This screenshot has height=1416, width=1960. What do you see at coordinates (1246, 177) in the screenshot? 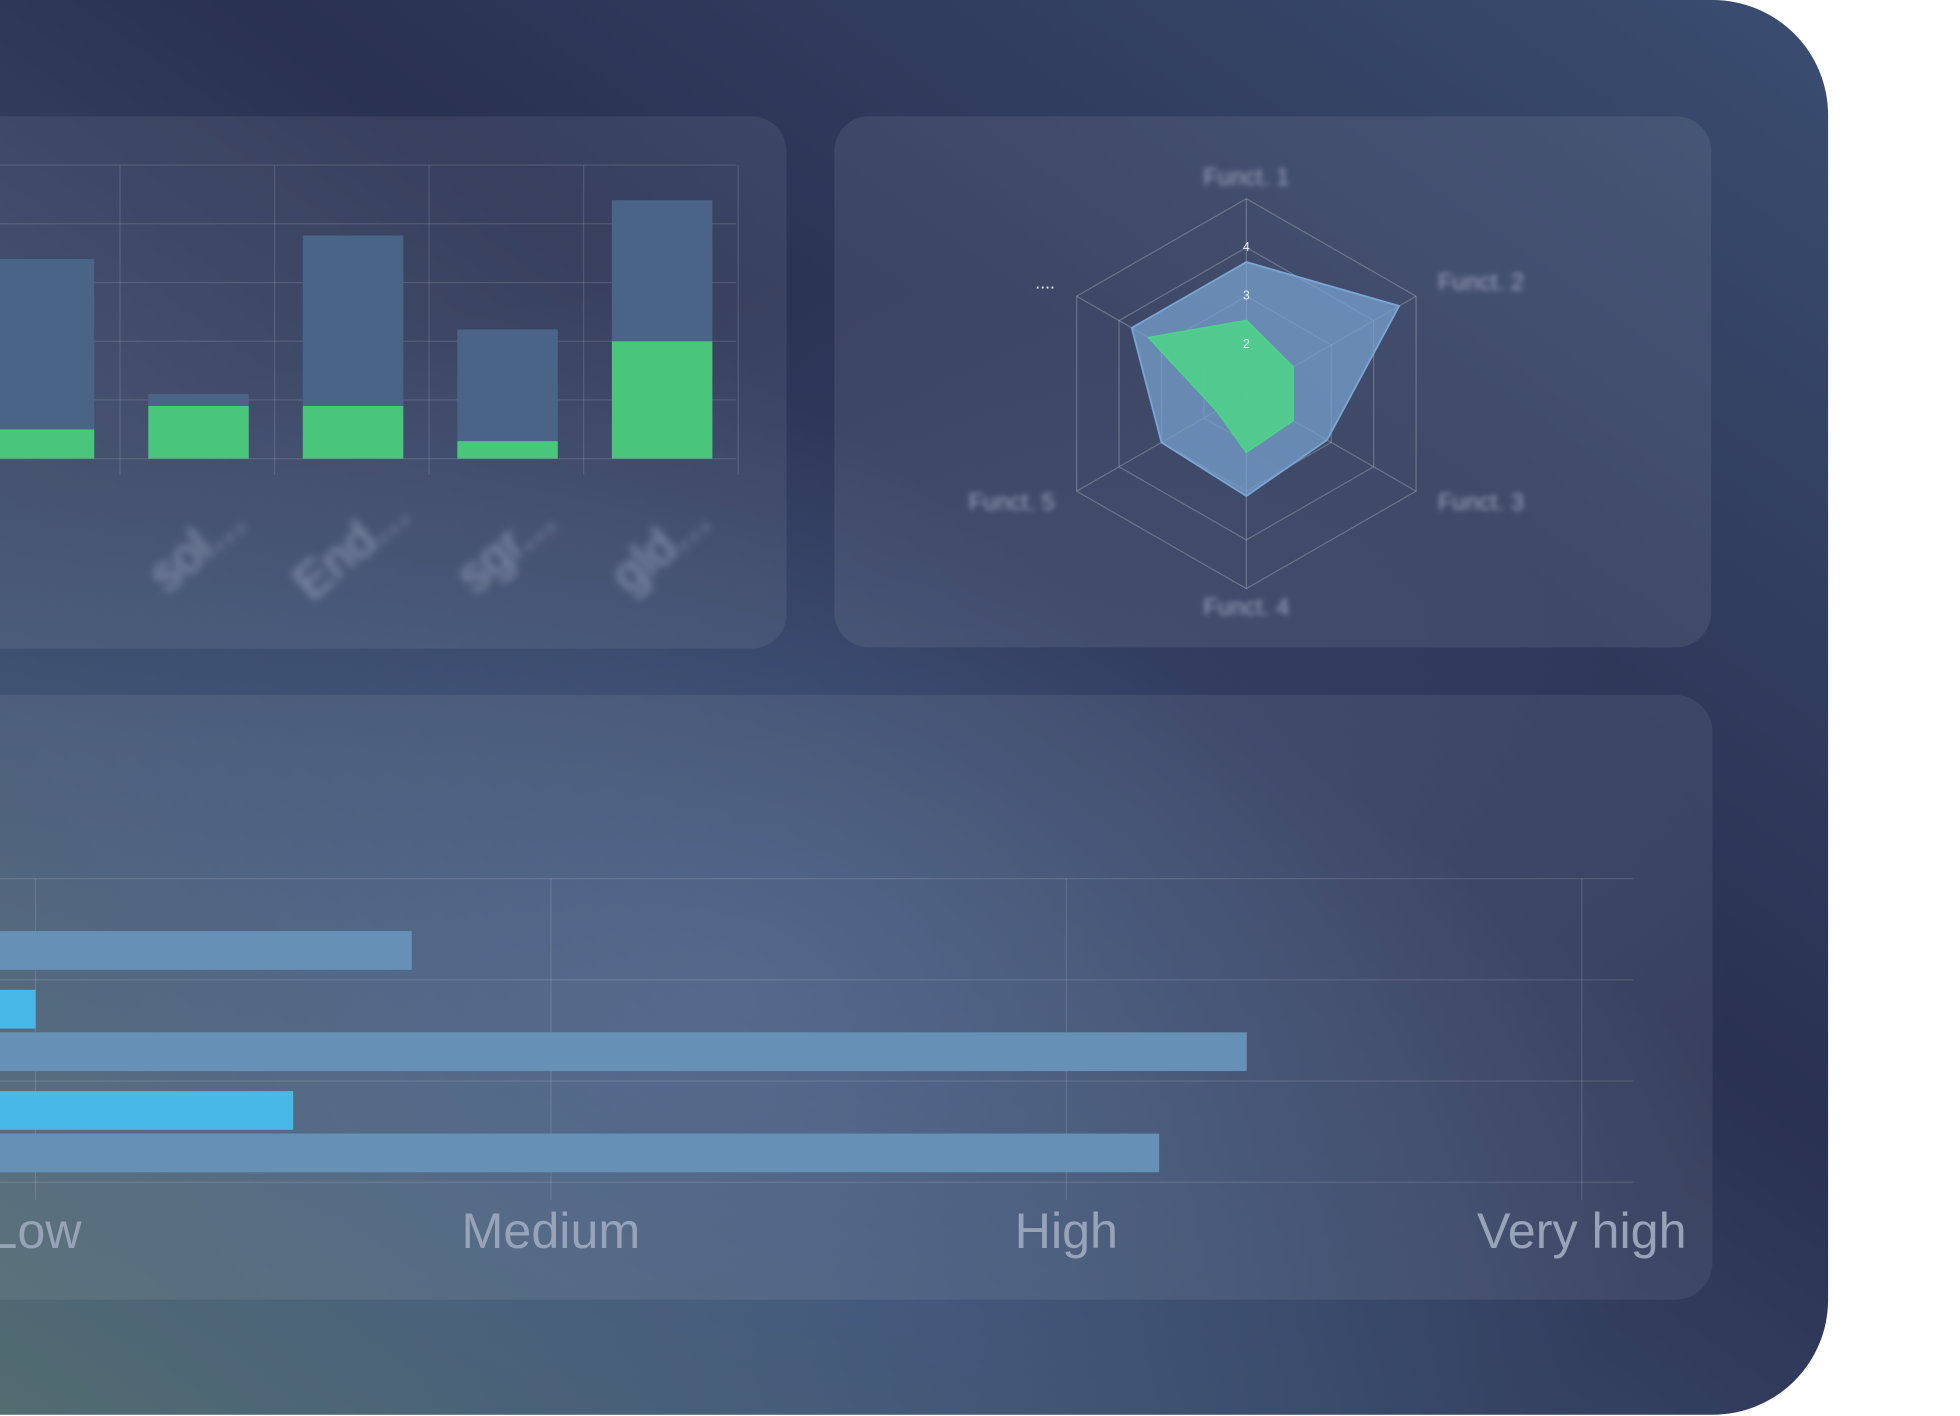
I see `radar-axis-label: Funct. 1` at bounding box center [1246, 177].